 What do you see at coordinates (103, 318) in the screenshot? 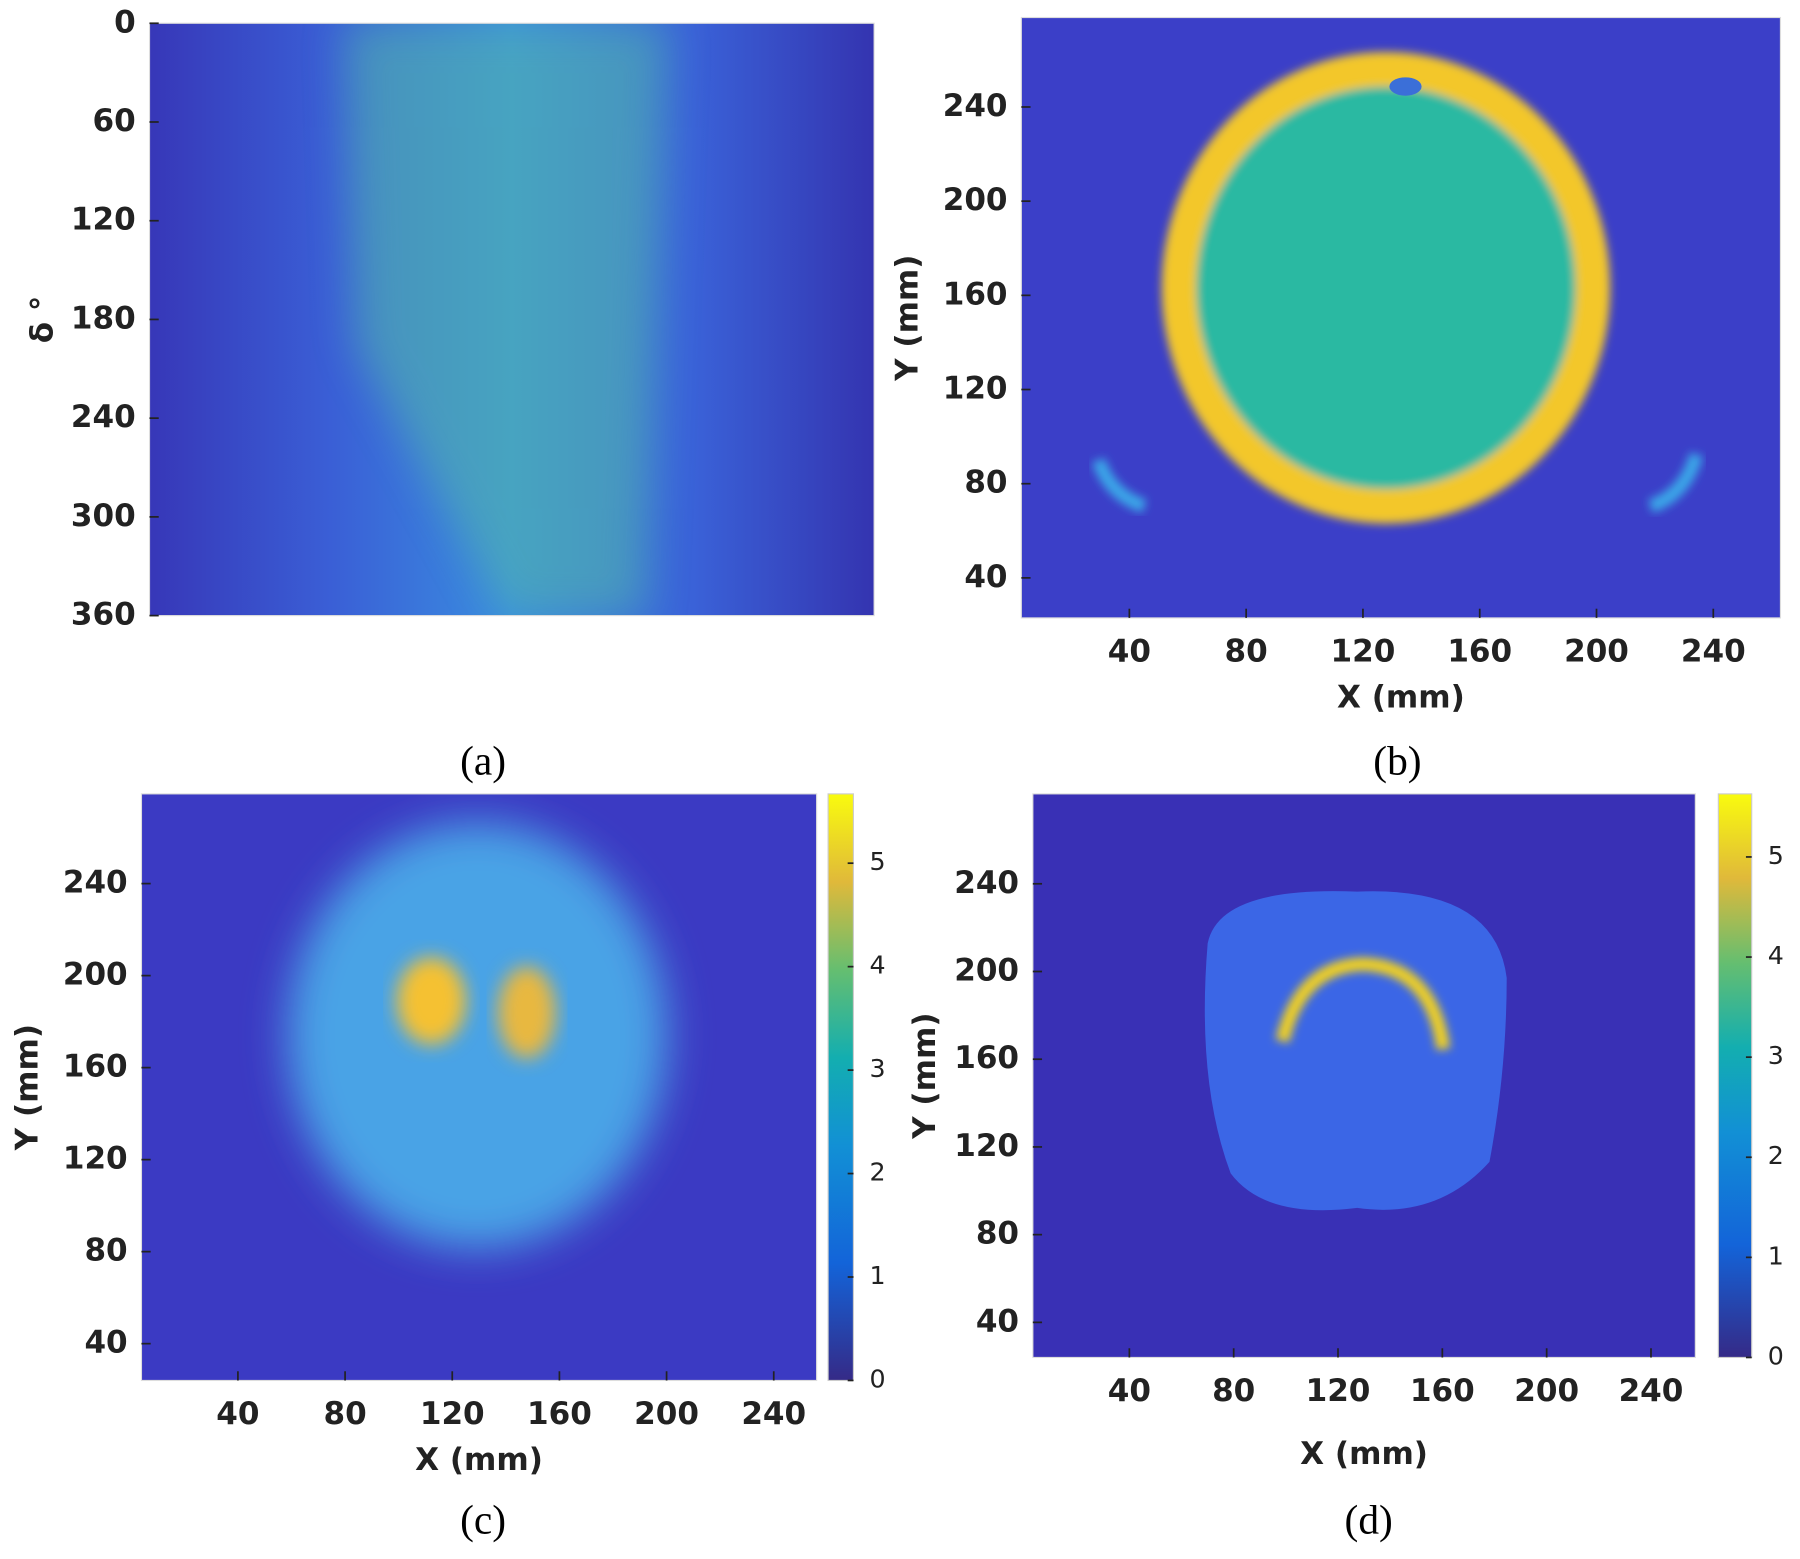
I see `y-tick-label: 180` at bounding box center [103, 318].